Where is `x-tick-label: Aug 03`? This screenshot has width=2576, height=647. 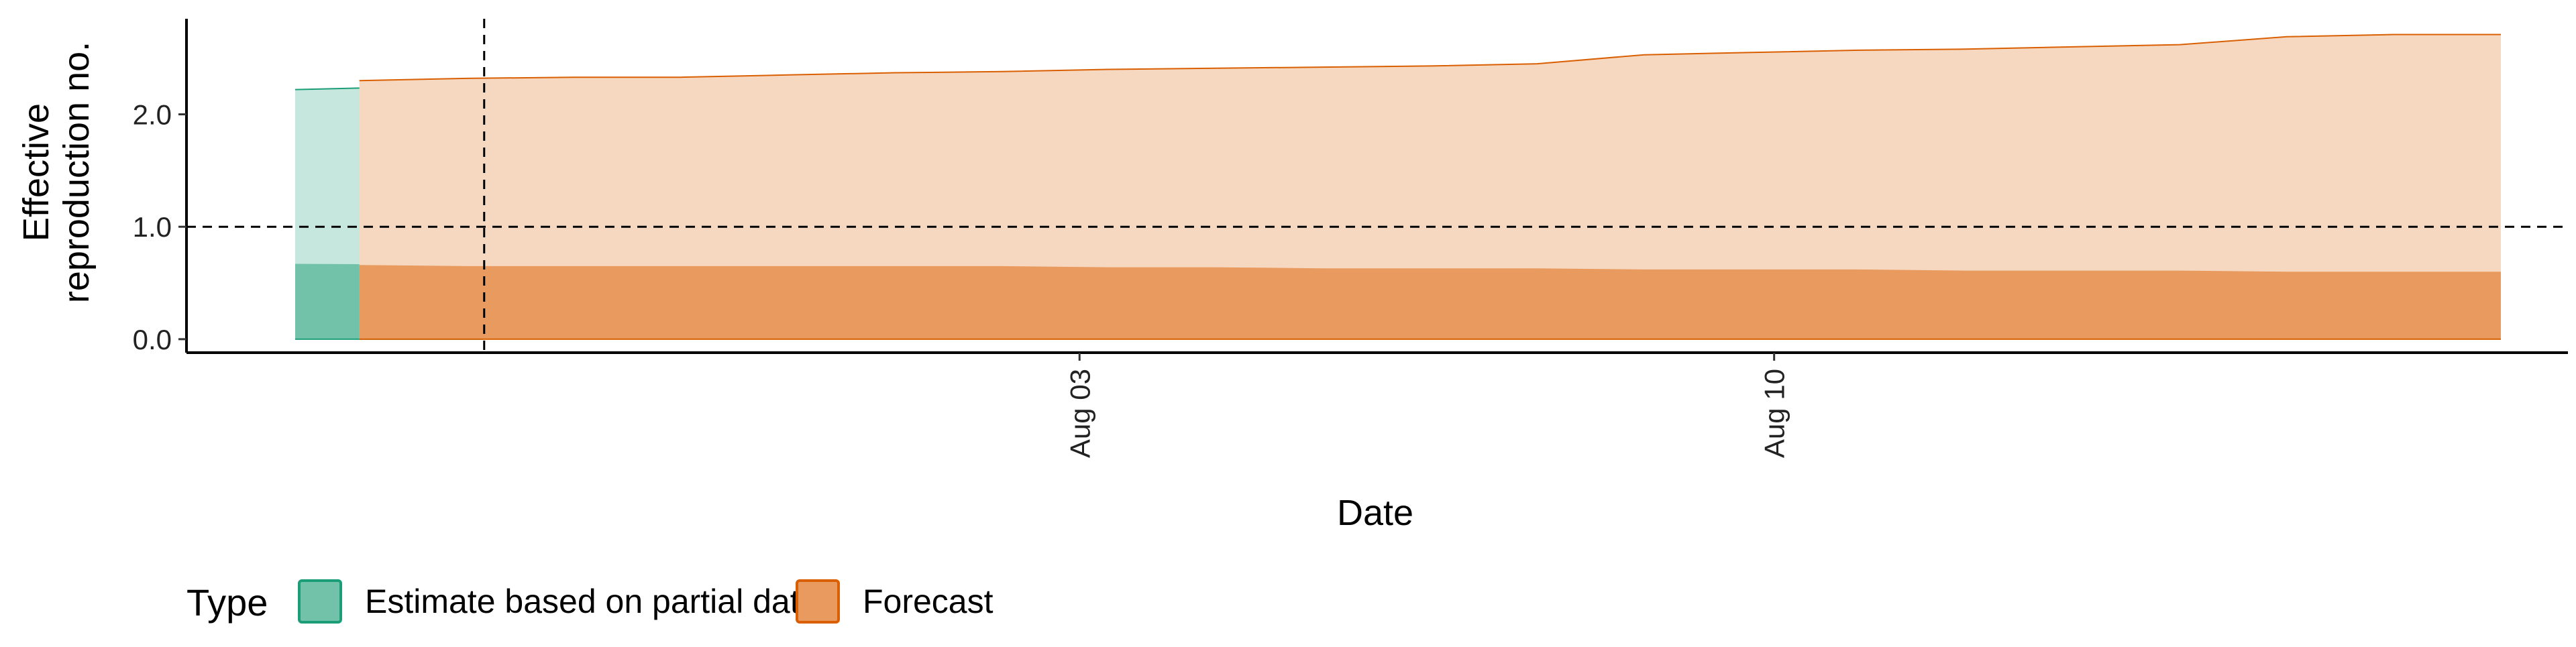 x-tick-label: Aug 03 is located at coordinates (1079, 414).